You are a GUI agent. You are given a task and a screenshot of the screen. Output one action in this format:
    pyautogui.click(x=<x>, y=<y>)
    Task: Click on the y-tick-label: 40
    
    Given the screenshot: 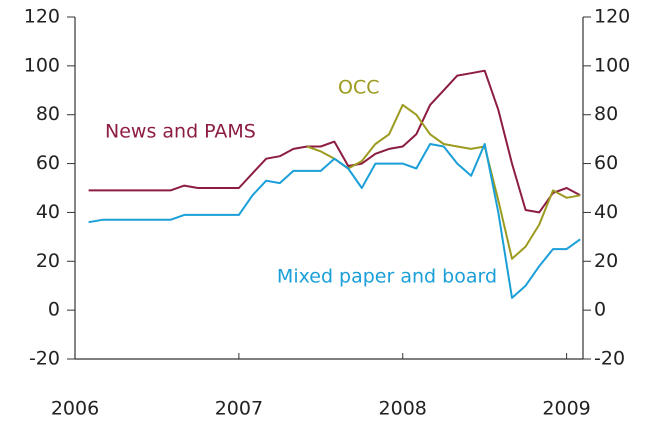 What is the action you would take?
    pyautogui.click(x=48, y=212)
    